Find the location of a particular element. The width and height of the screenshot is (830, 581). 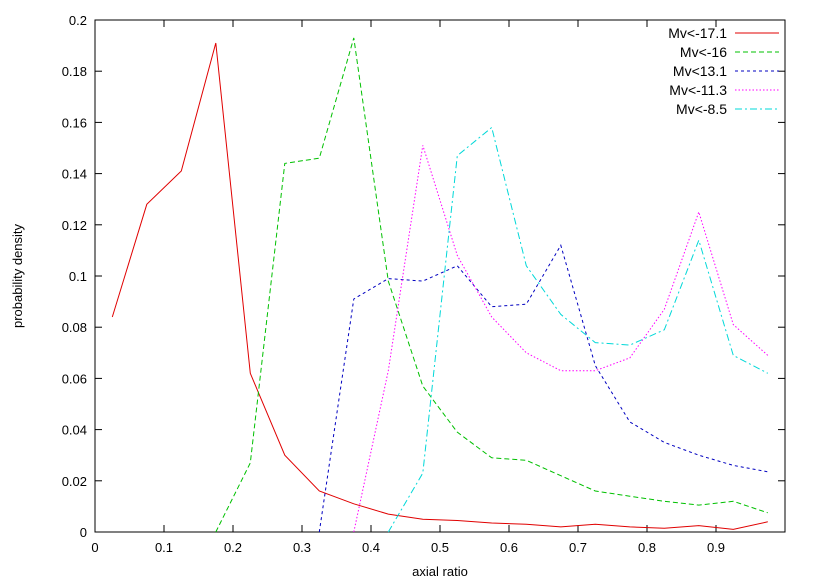

y-axis-label: probability density is located at coordinates (17, 275).